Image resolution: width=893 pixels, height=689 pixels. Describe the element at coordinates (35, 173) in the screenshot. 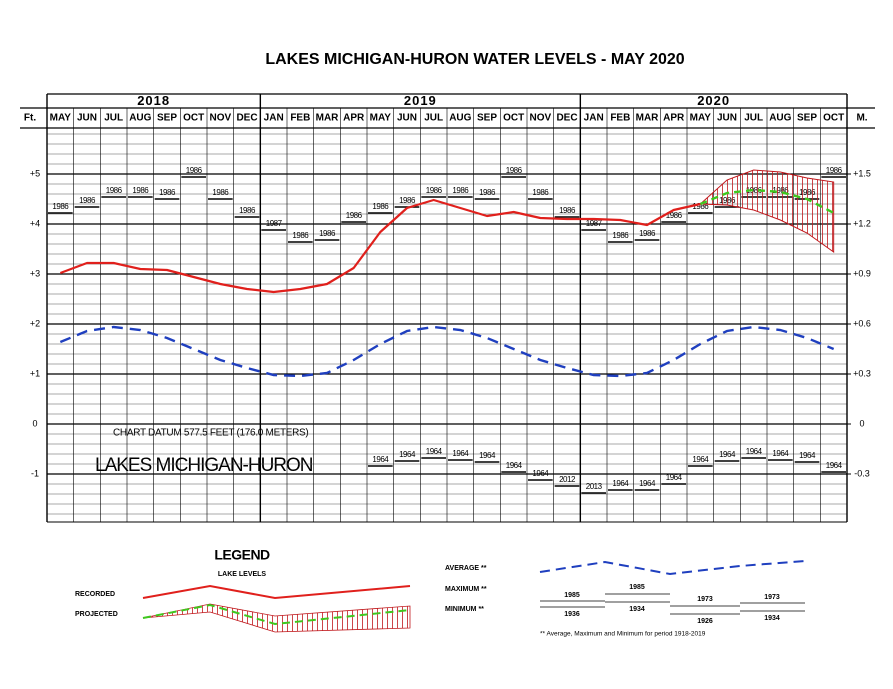

I see `y-tick-label: +5` at that location.